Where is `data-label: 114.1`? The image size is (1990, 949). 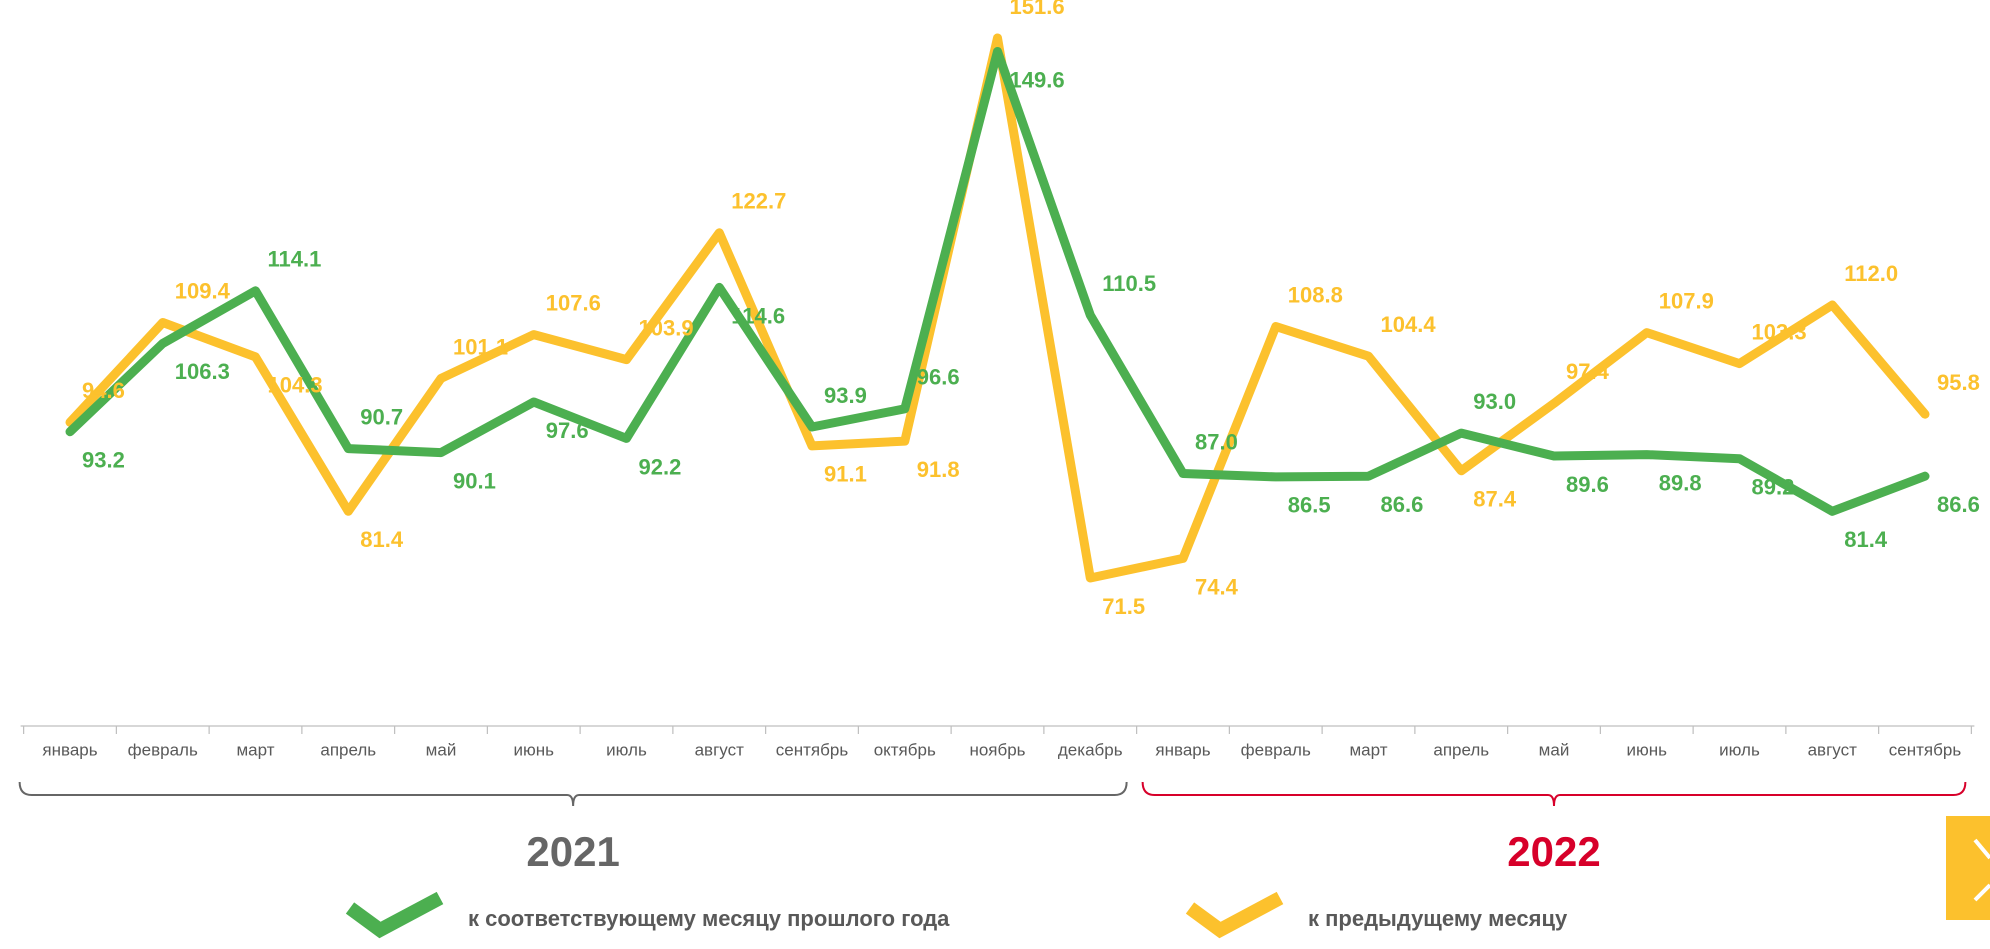 data-label: 114.1 is located at coordinates (295, 259).